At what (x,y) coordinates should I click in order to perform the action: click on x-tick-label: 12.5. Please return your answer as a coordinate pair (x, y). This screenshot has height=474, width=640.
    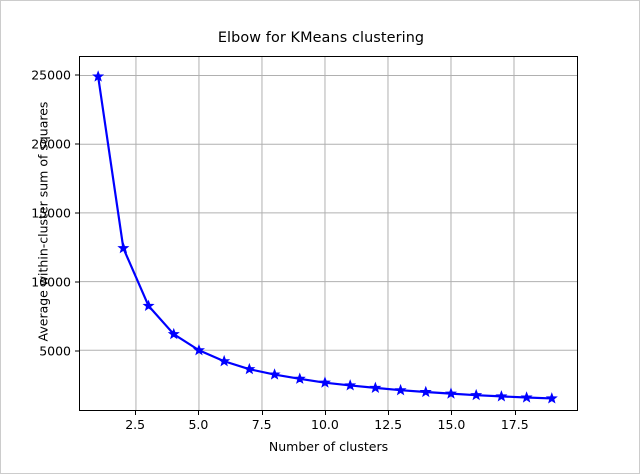
    Looking at the image, I should click on (388, 424).